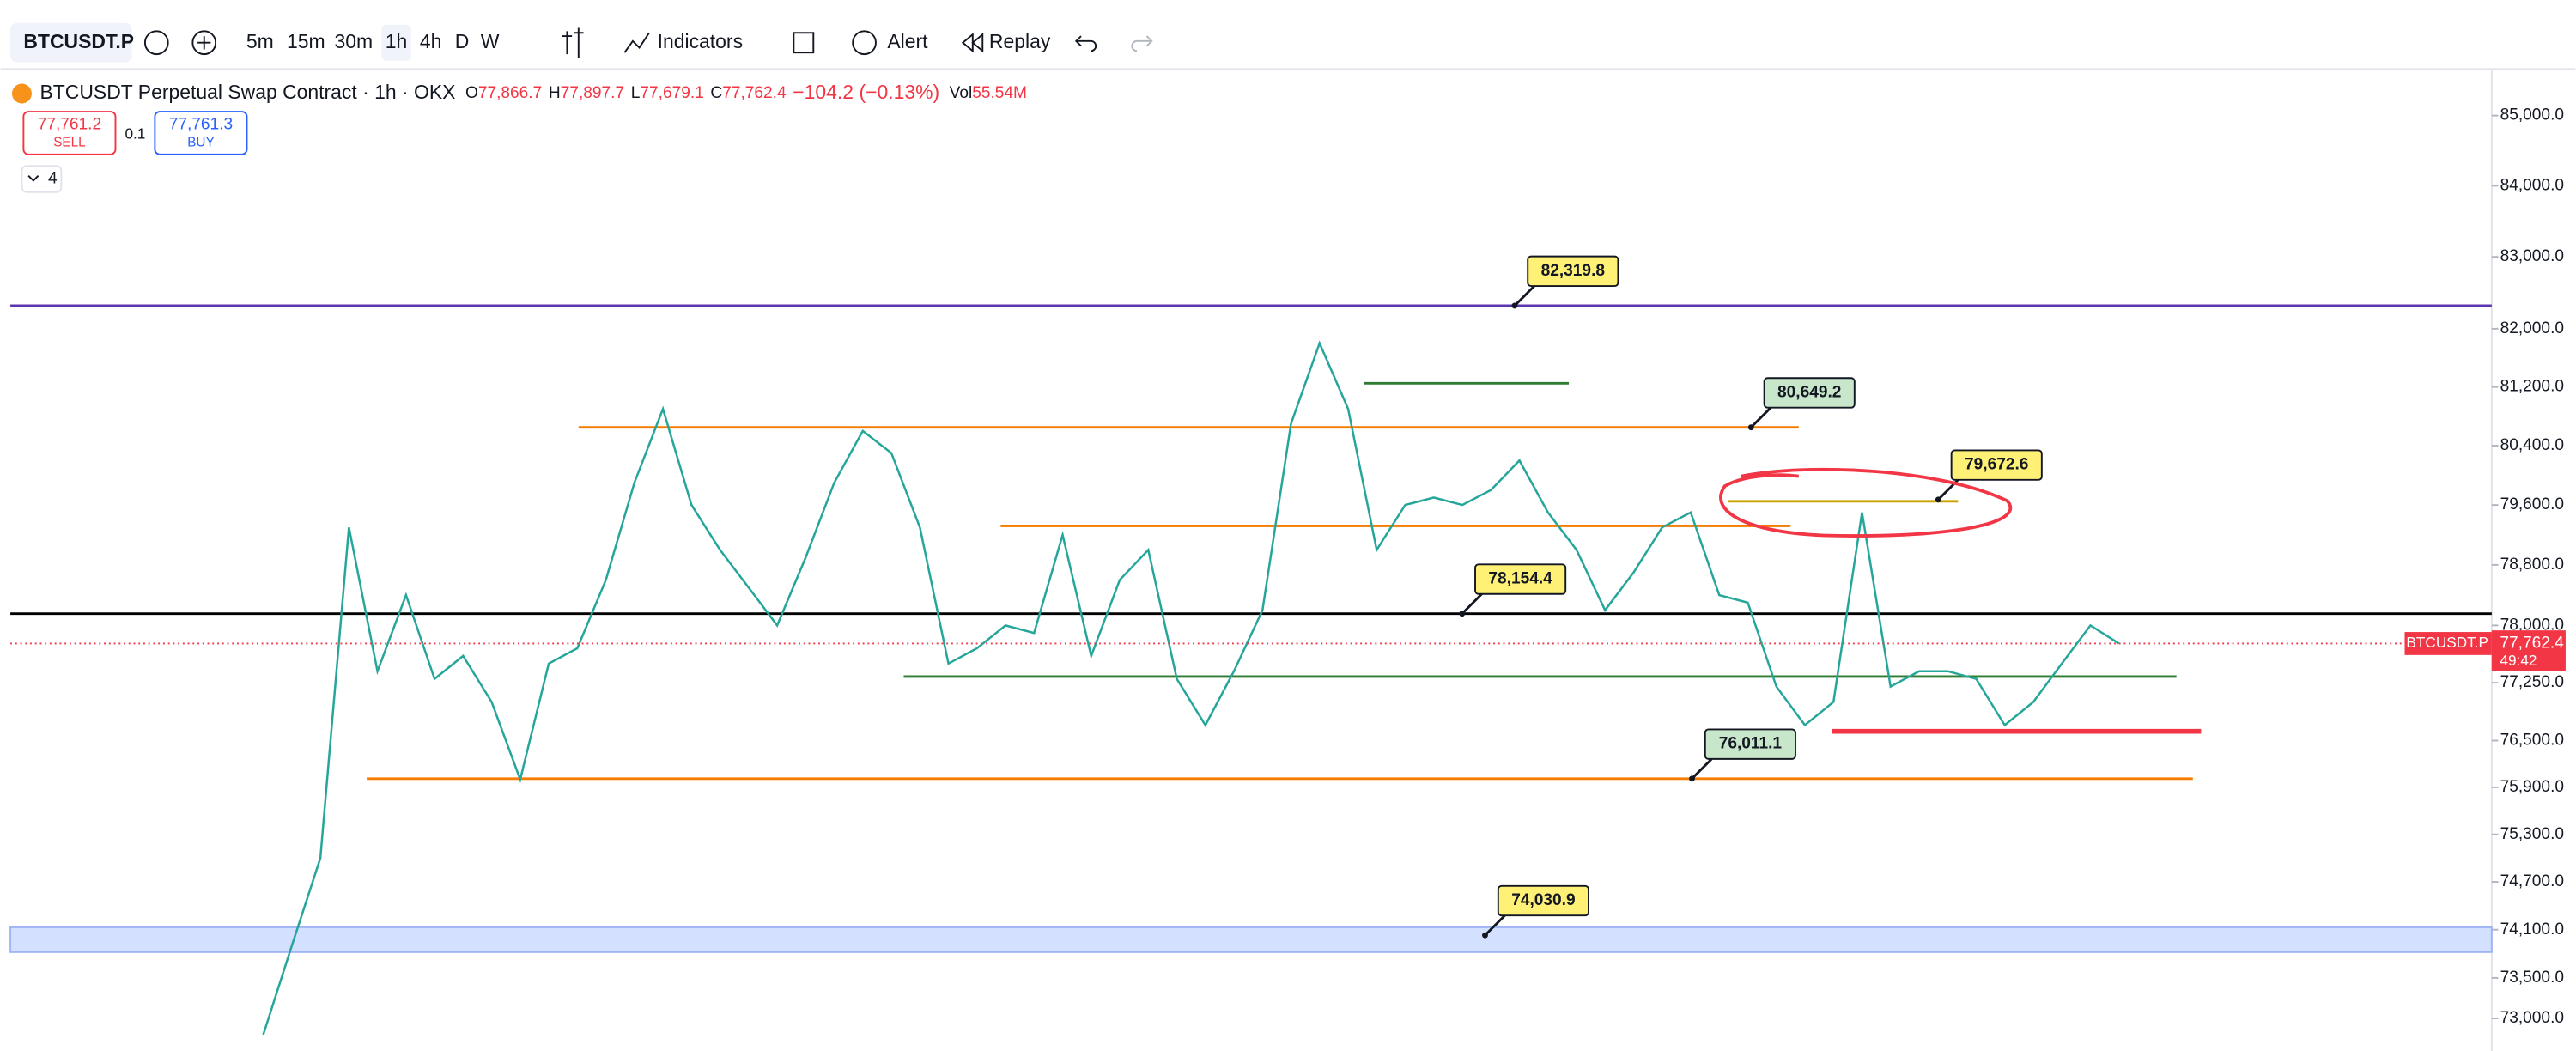 This screenshot has height=1051, width=2576. What do you see at coordinates (135, 133) in the screenshot?
I see `quantity: 0.1` at bounding box center [135, 133].